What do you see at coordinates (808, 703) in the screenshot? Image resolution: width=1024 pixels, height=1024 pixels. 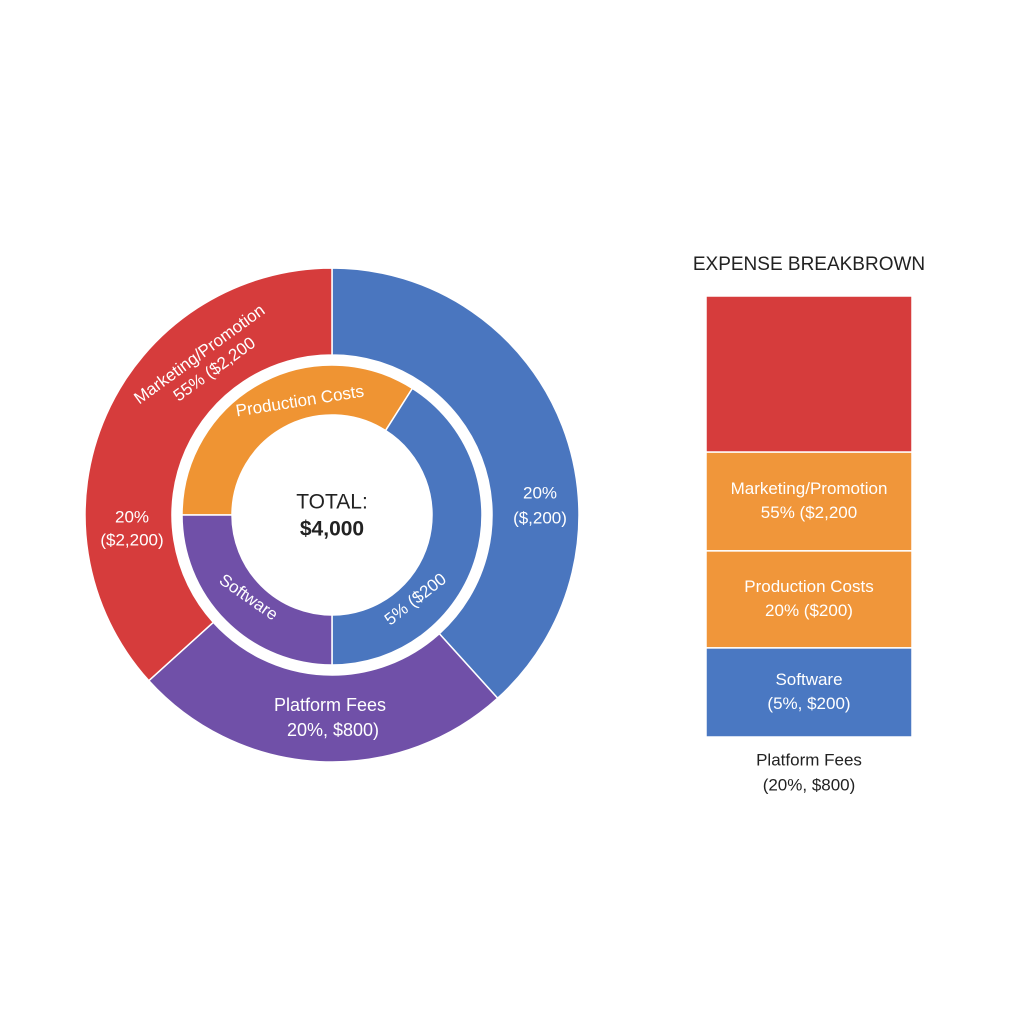 I see `segment-label: (5%, $200)` at bounding box center [808, 703].